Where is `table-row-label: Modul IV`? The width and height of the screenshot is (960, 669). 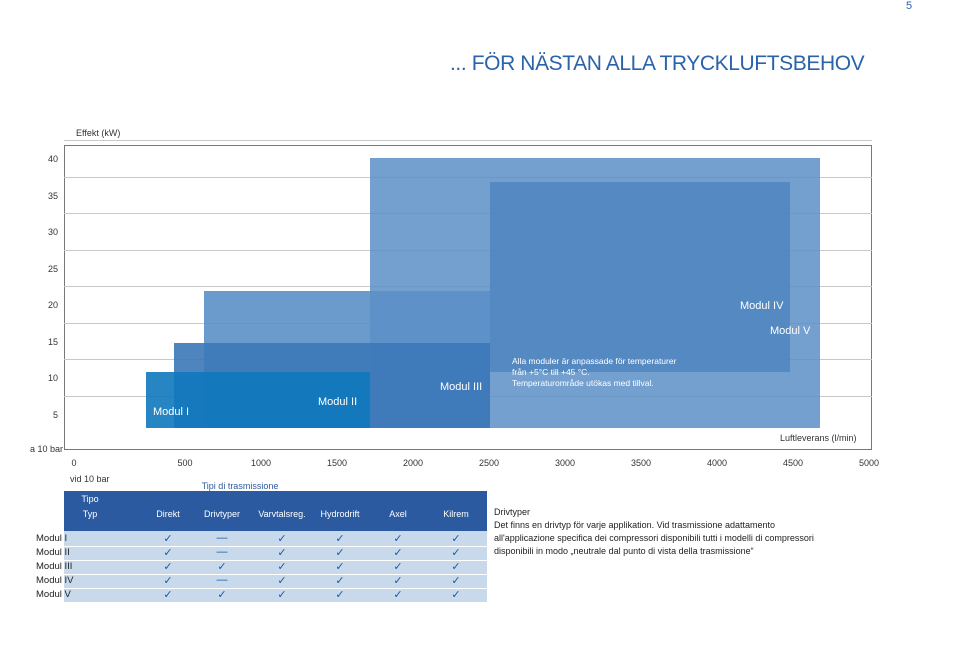 table-row-label: Modul IV is located at coordinates (55, 580).